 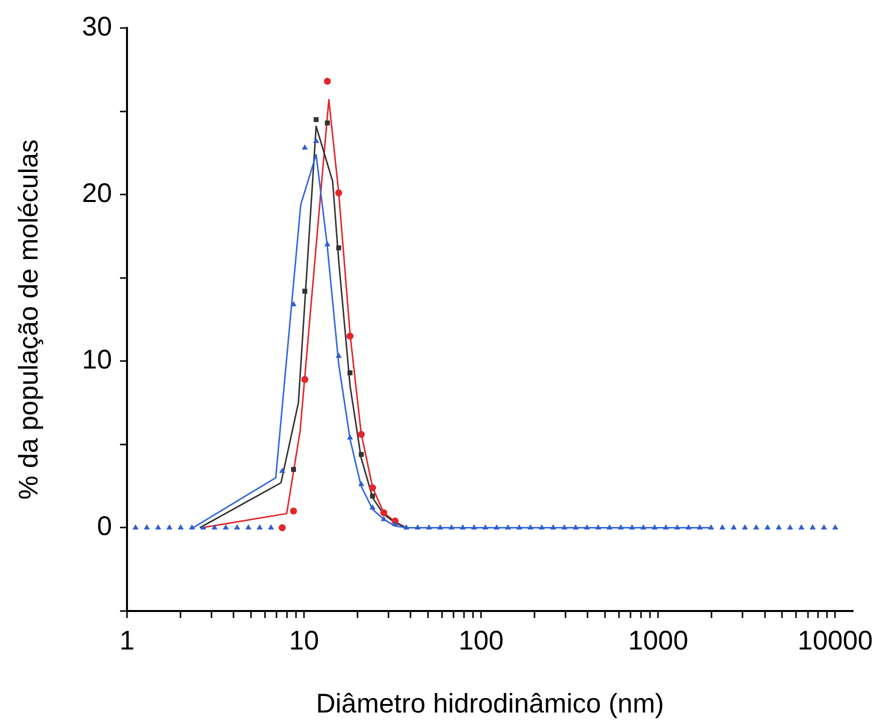 I want to click on y-axis-title: % da população de moléculas, so click(x=29, y=319).